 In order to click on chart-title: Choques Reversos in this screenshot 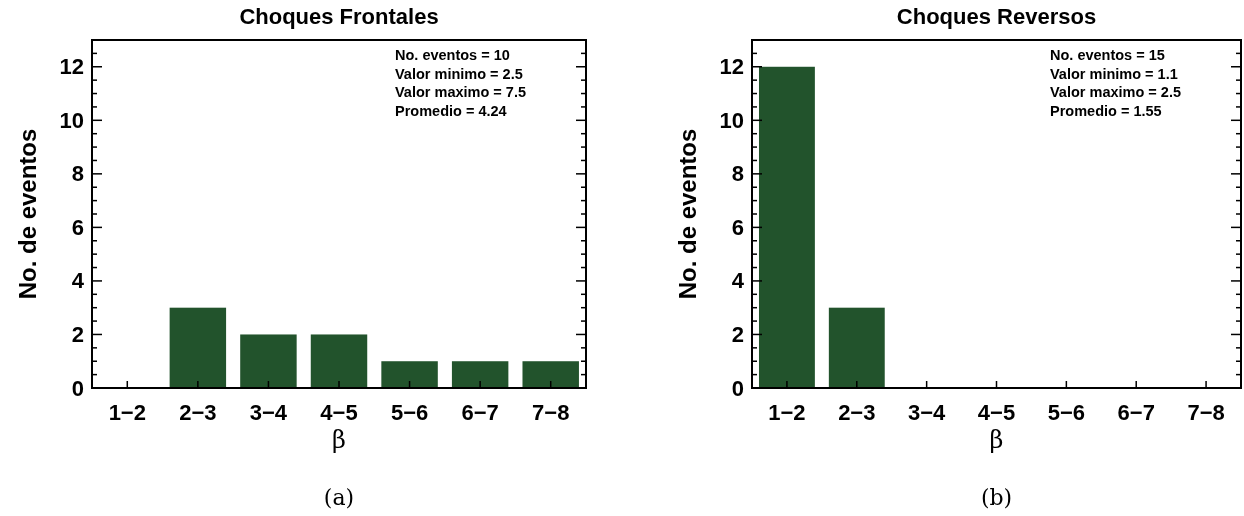, I will do `click(996, 16)`.